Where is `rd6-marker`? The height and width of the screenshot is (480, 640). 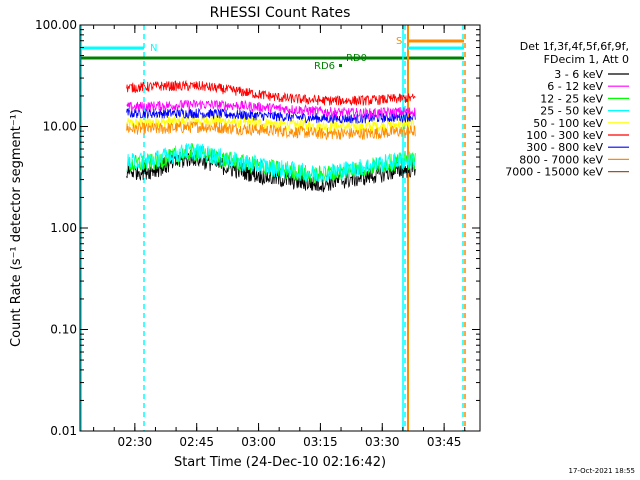 rd6-marker is located at coordinates (340, 65).